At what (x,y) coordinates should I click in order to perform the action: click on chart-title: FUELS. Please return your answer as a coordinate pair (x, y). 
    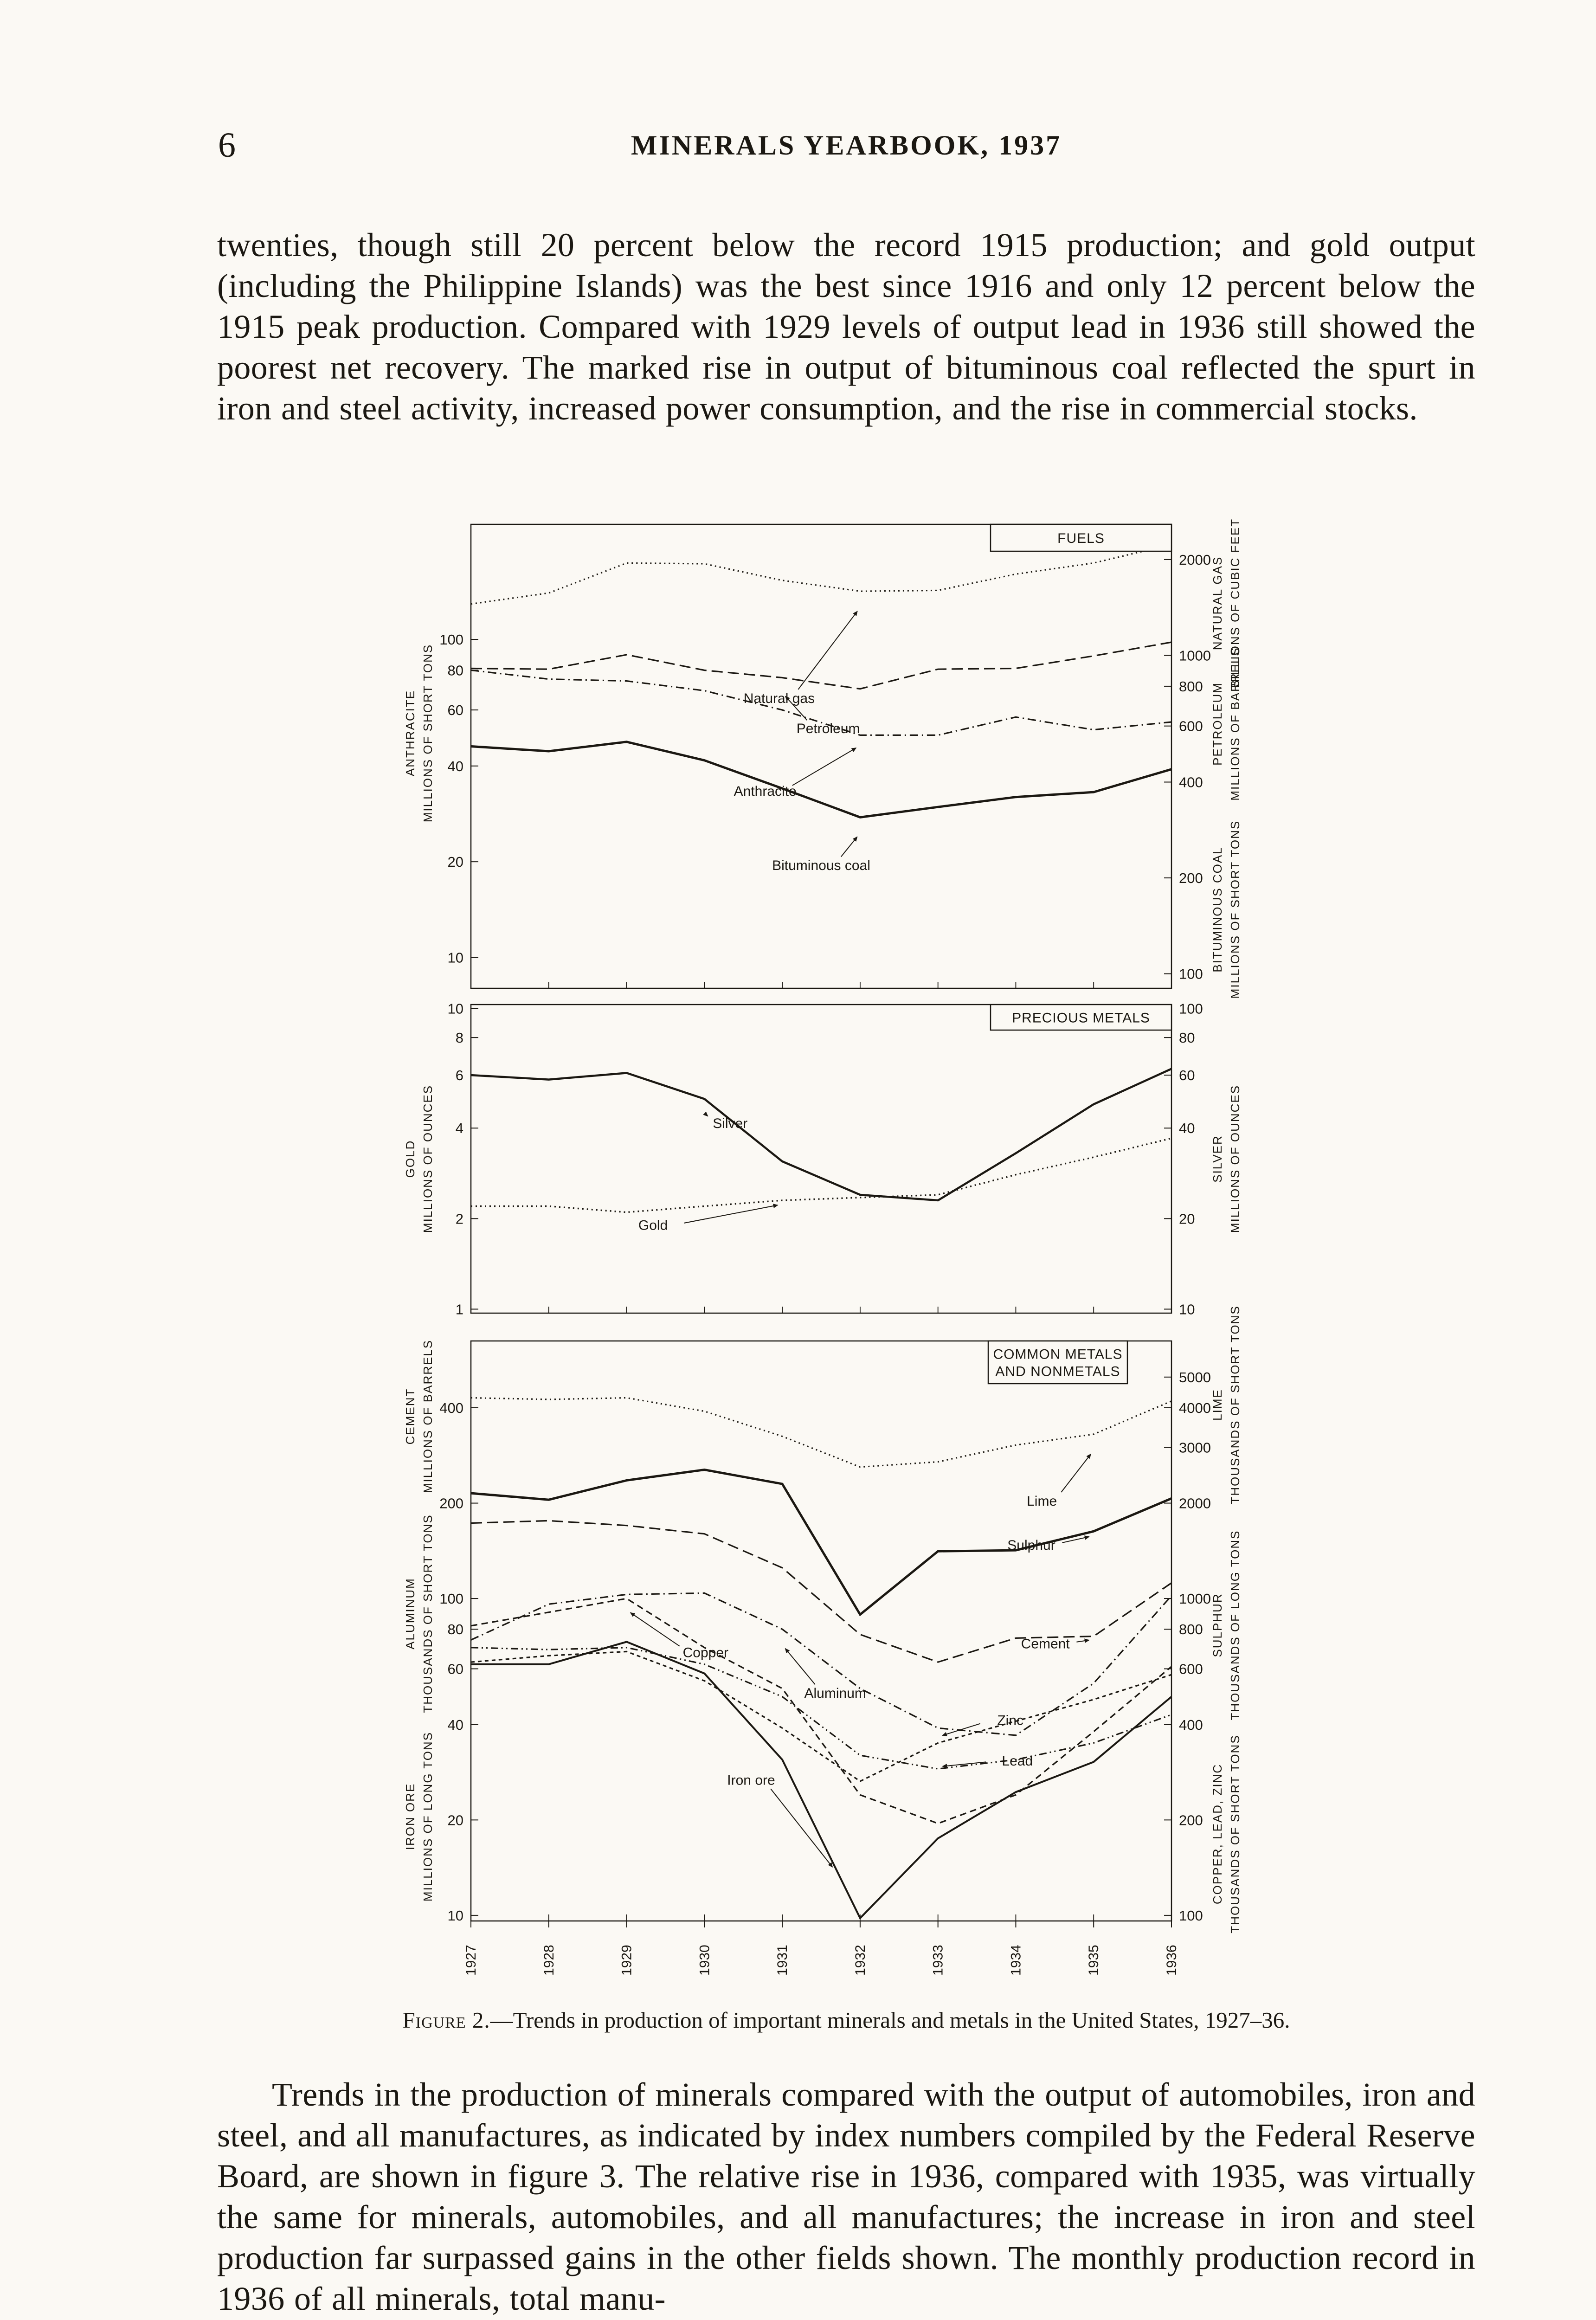
    Looking at the image, I should click on (1081, 539).